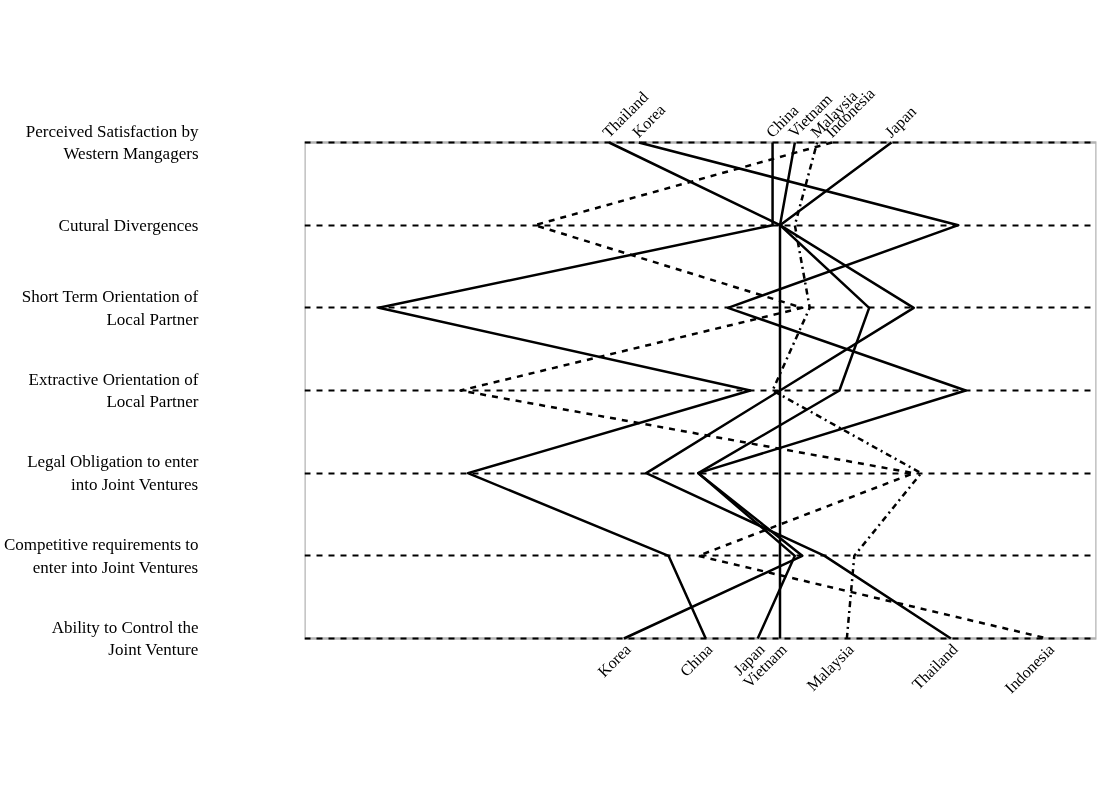 Image resolution: width=1102 pixels, height=794 pixels. Describe the element at coordinates (101, 555) in the screenshot. I see `y-tick-label: Competitive requirements to enter into Joint Ventures` at that location.